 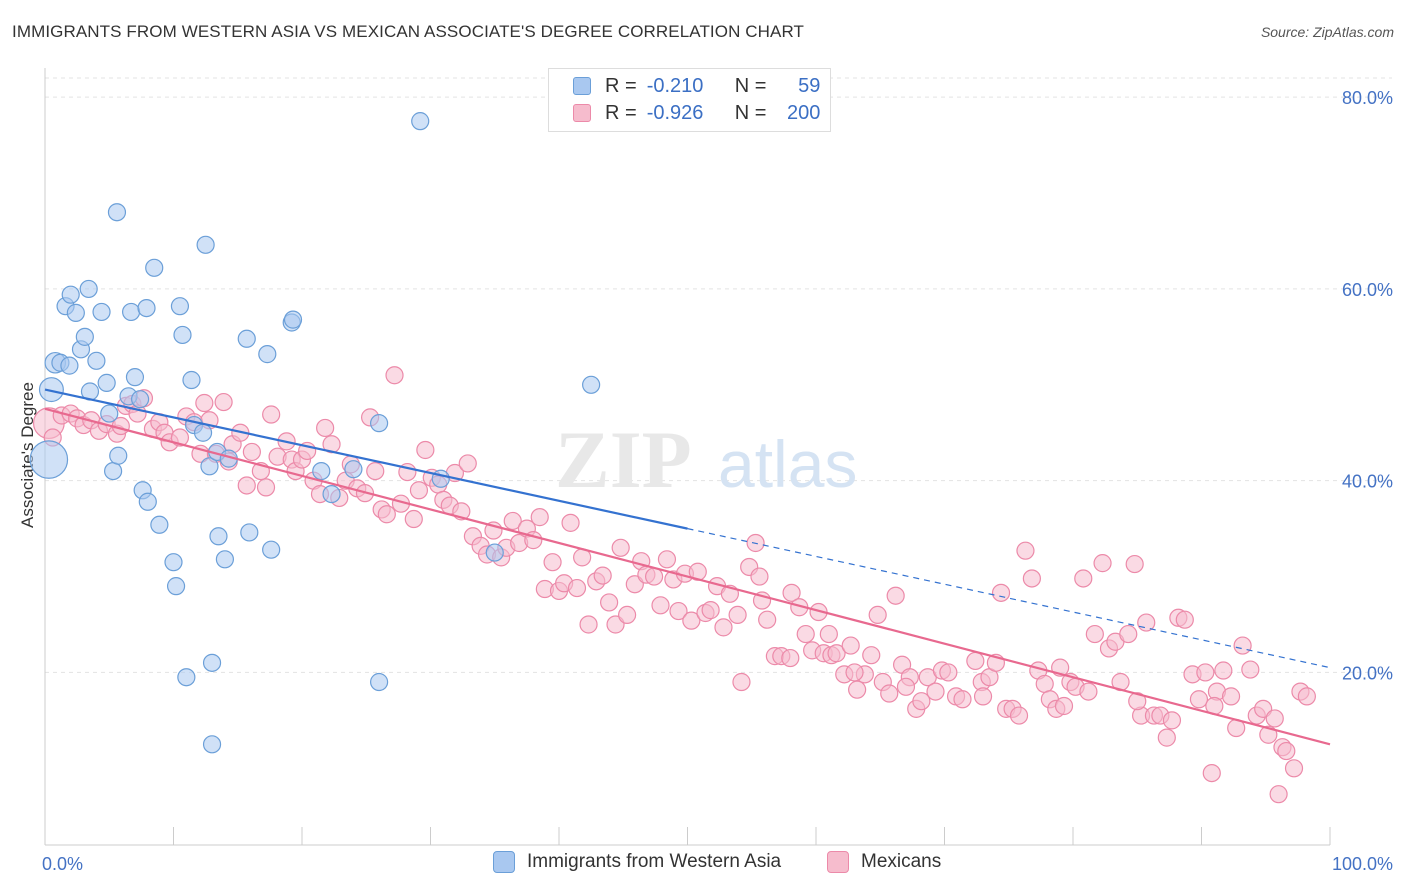 I want to click on series-swatch-blue, so click(x=504, y=862).